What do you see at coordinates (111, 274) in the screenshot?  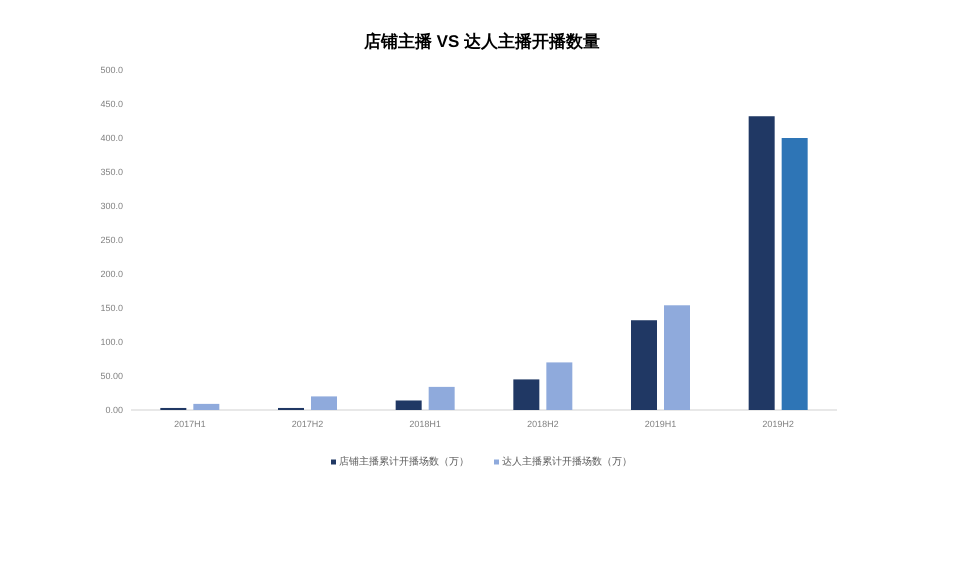 I see `y-tick-label: 200.0` at bounding box center [111, 274].